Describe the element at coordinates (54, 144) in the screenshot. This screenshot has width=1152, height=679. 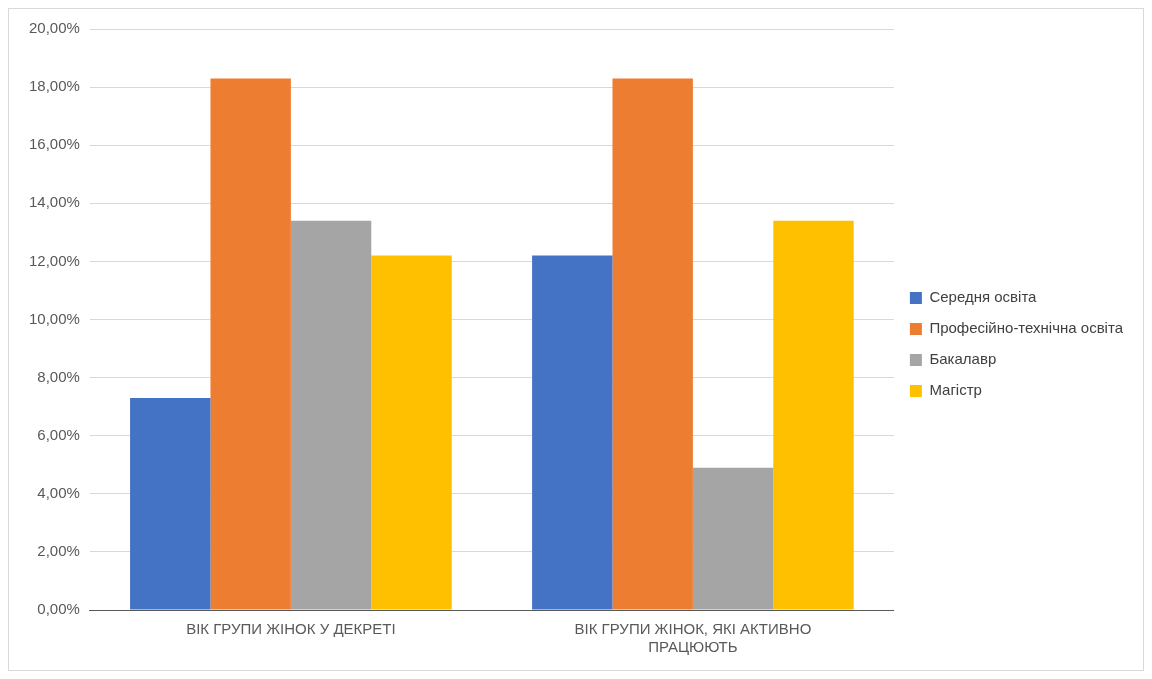
I see `y-tick-label: 16,00%` at that location.